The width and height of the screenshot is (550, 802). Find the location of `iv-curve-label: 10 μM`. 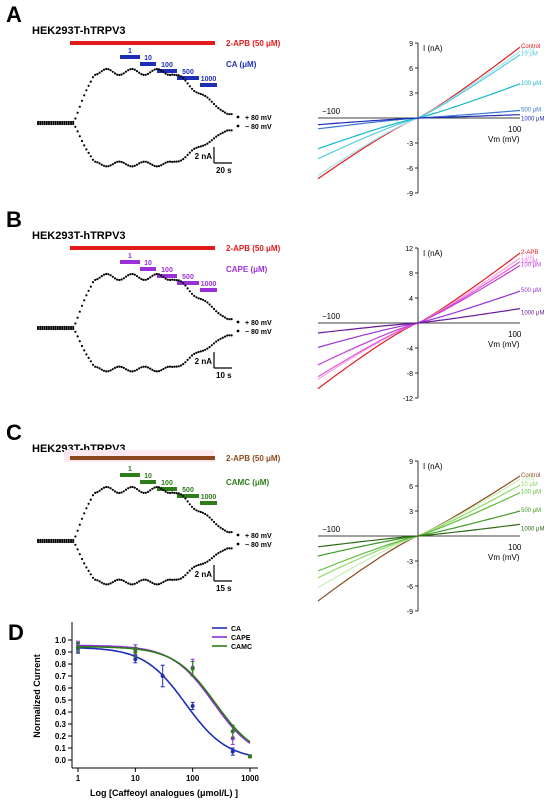

iv-curve-label: 10 μM is located at coordinates (529, 262).